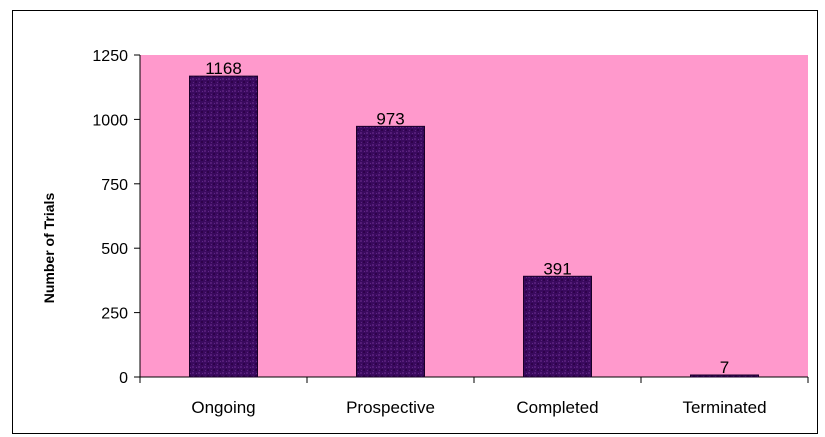  Describe the element at coordinates (223, 226) in the screenshot. I see `bar-ongoing` at that location.